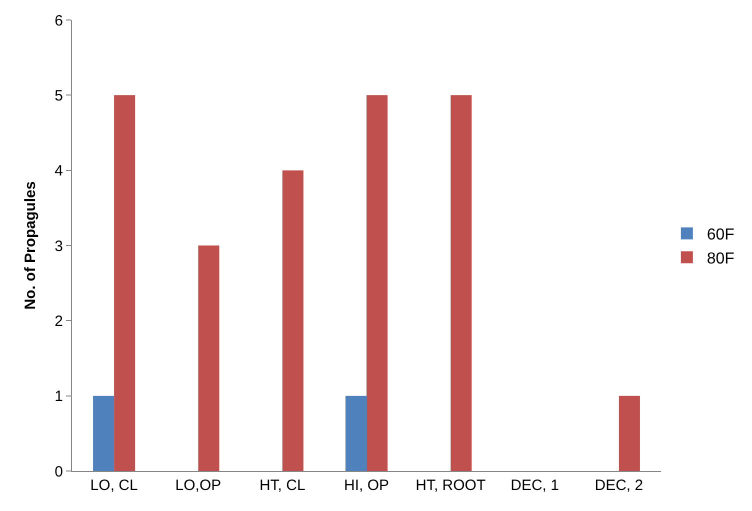 This screenshot has width=752, height=511. What do you see at coordinates (619, 485) in the screenshot?
I see `x-tick-label: DEC, 2` at bounding box center [619, 485].